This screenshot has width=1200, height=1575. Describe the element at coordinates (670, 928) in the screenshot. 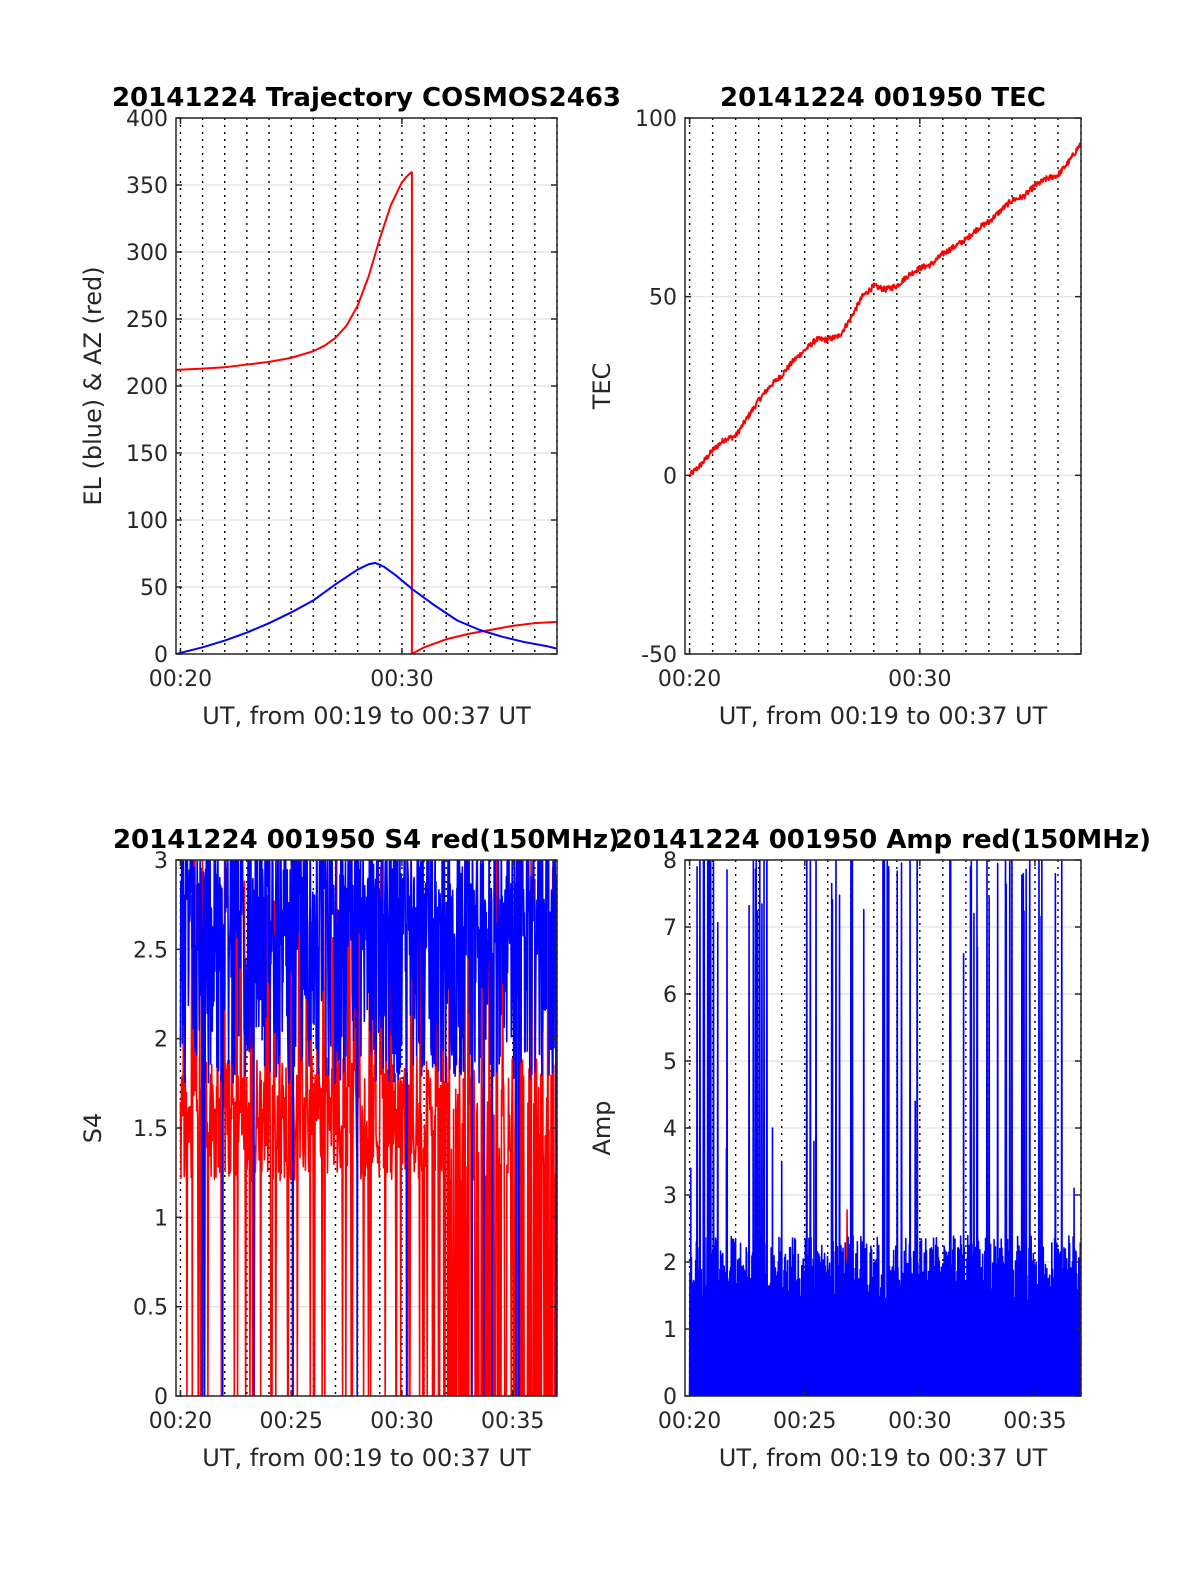

I see `y-tick-label: 7` at that location.